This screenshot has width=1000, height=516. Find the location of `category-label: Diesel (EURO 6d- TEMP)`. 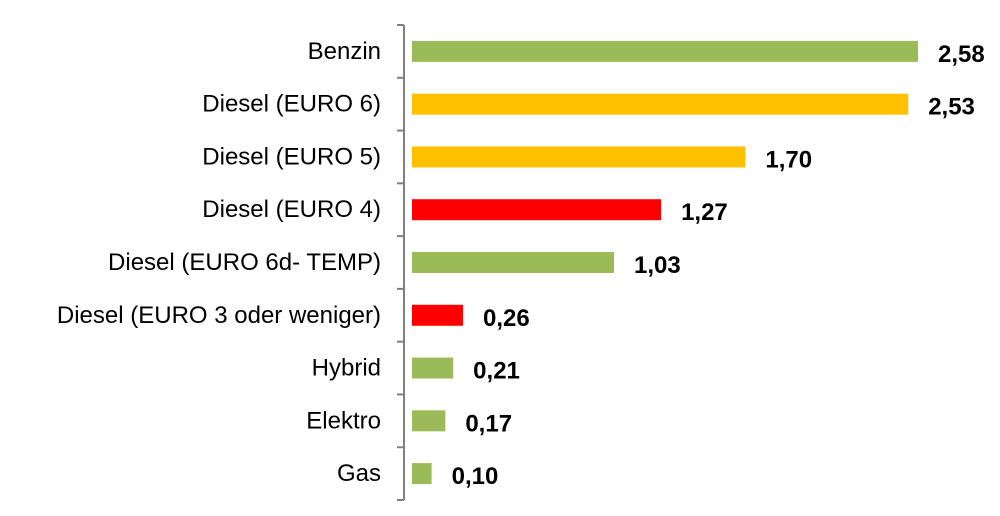

category-label: Diesel (EURO 6d- TEMP) is located at coordinates (244, 262).